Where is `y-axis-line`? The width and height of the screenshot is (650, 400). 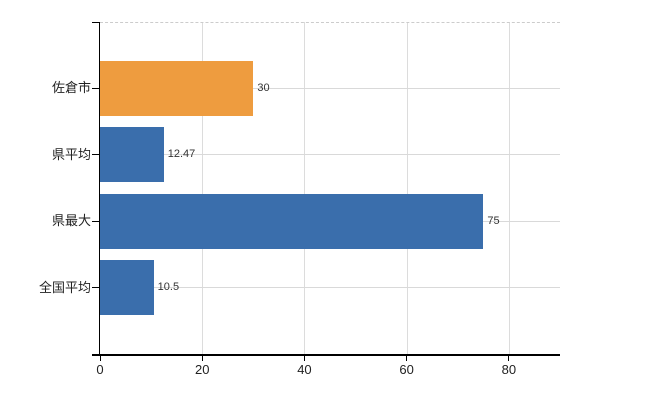 y-axis-line is located at coordinates (99, 188).